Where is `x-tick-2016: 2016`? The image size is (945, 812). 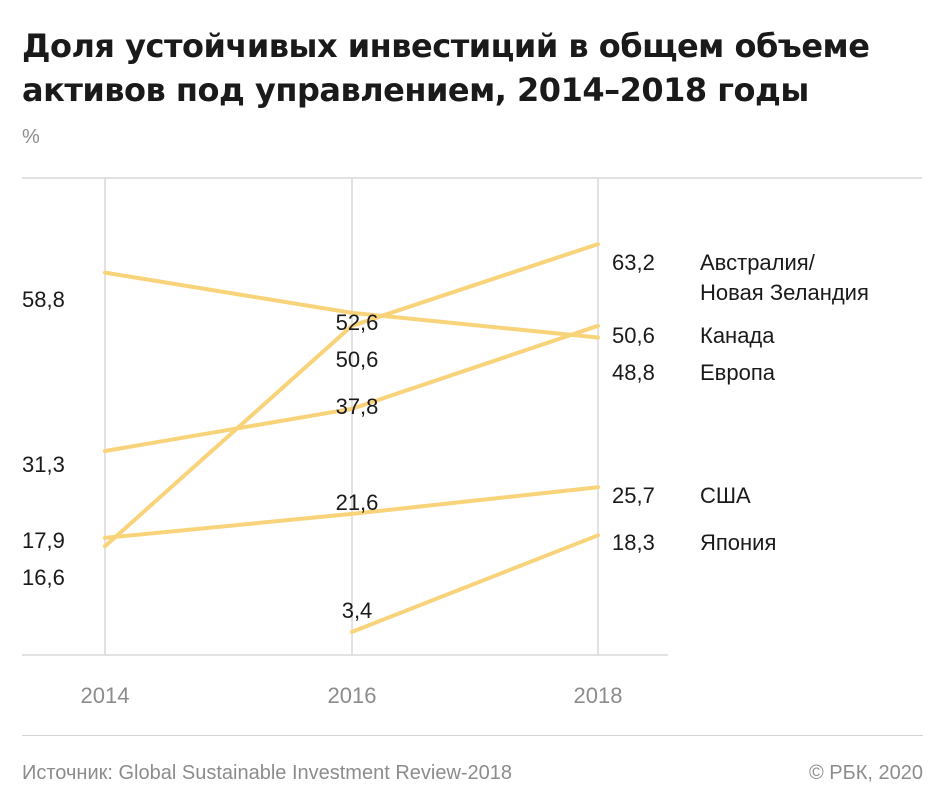
x-tick-2016: 2016 is located at coordinates (352, 695).